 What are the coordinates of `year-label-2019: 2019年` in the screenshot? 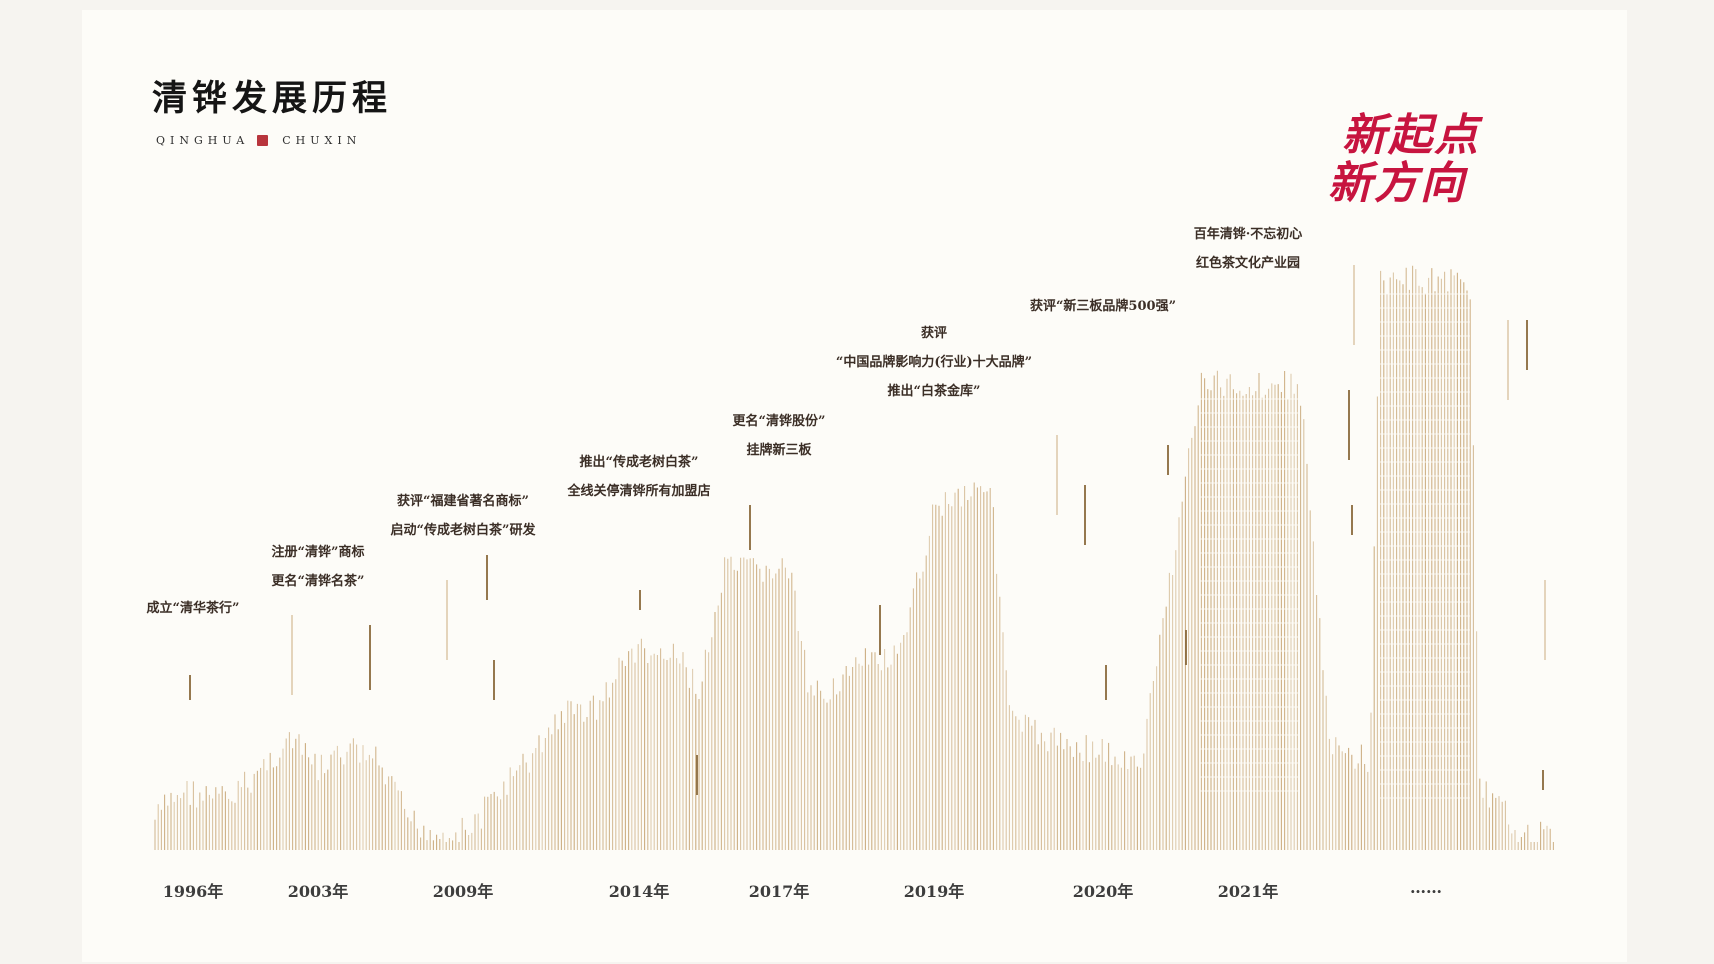 It's located at (934, 891).